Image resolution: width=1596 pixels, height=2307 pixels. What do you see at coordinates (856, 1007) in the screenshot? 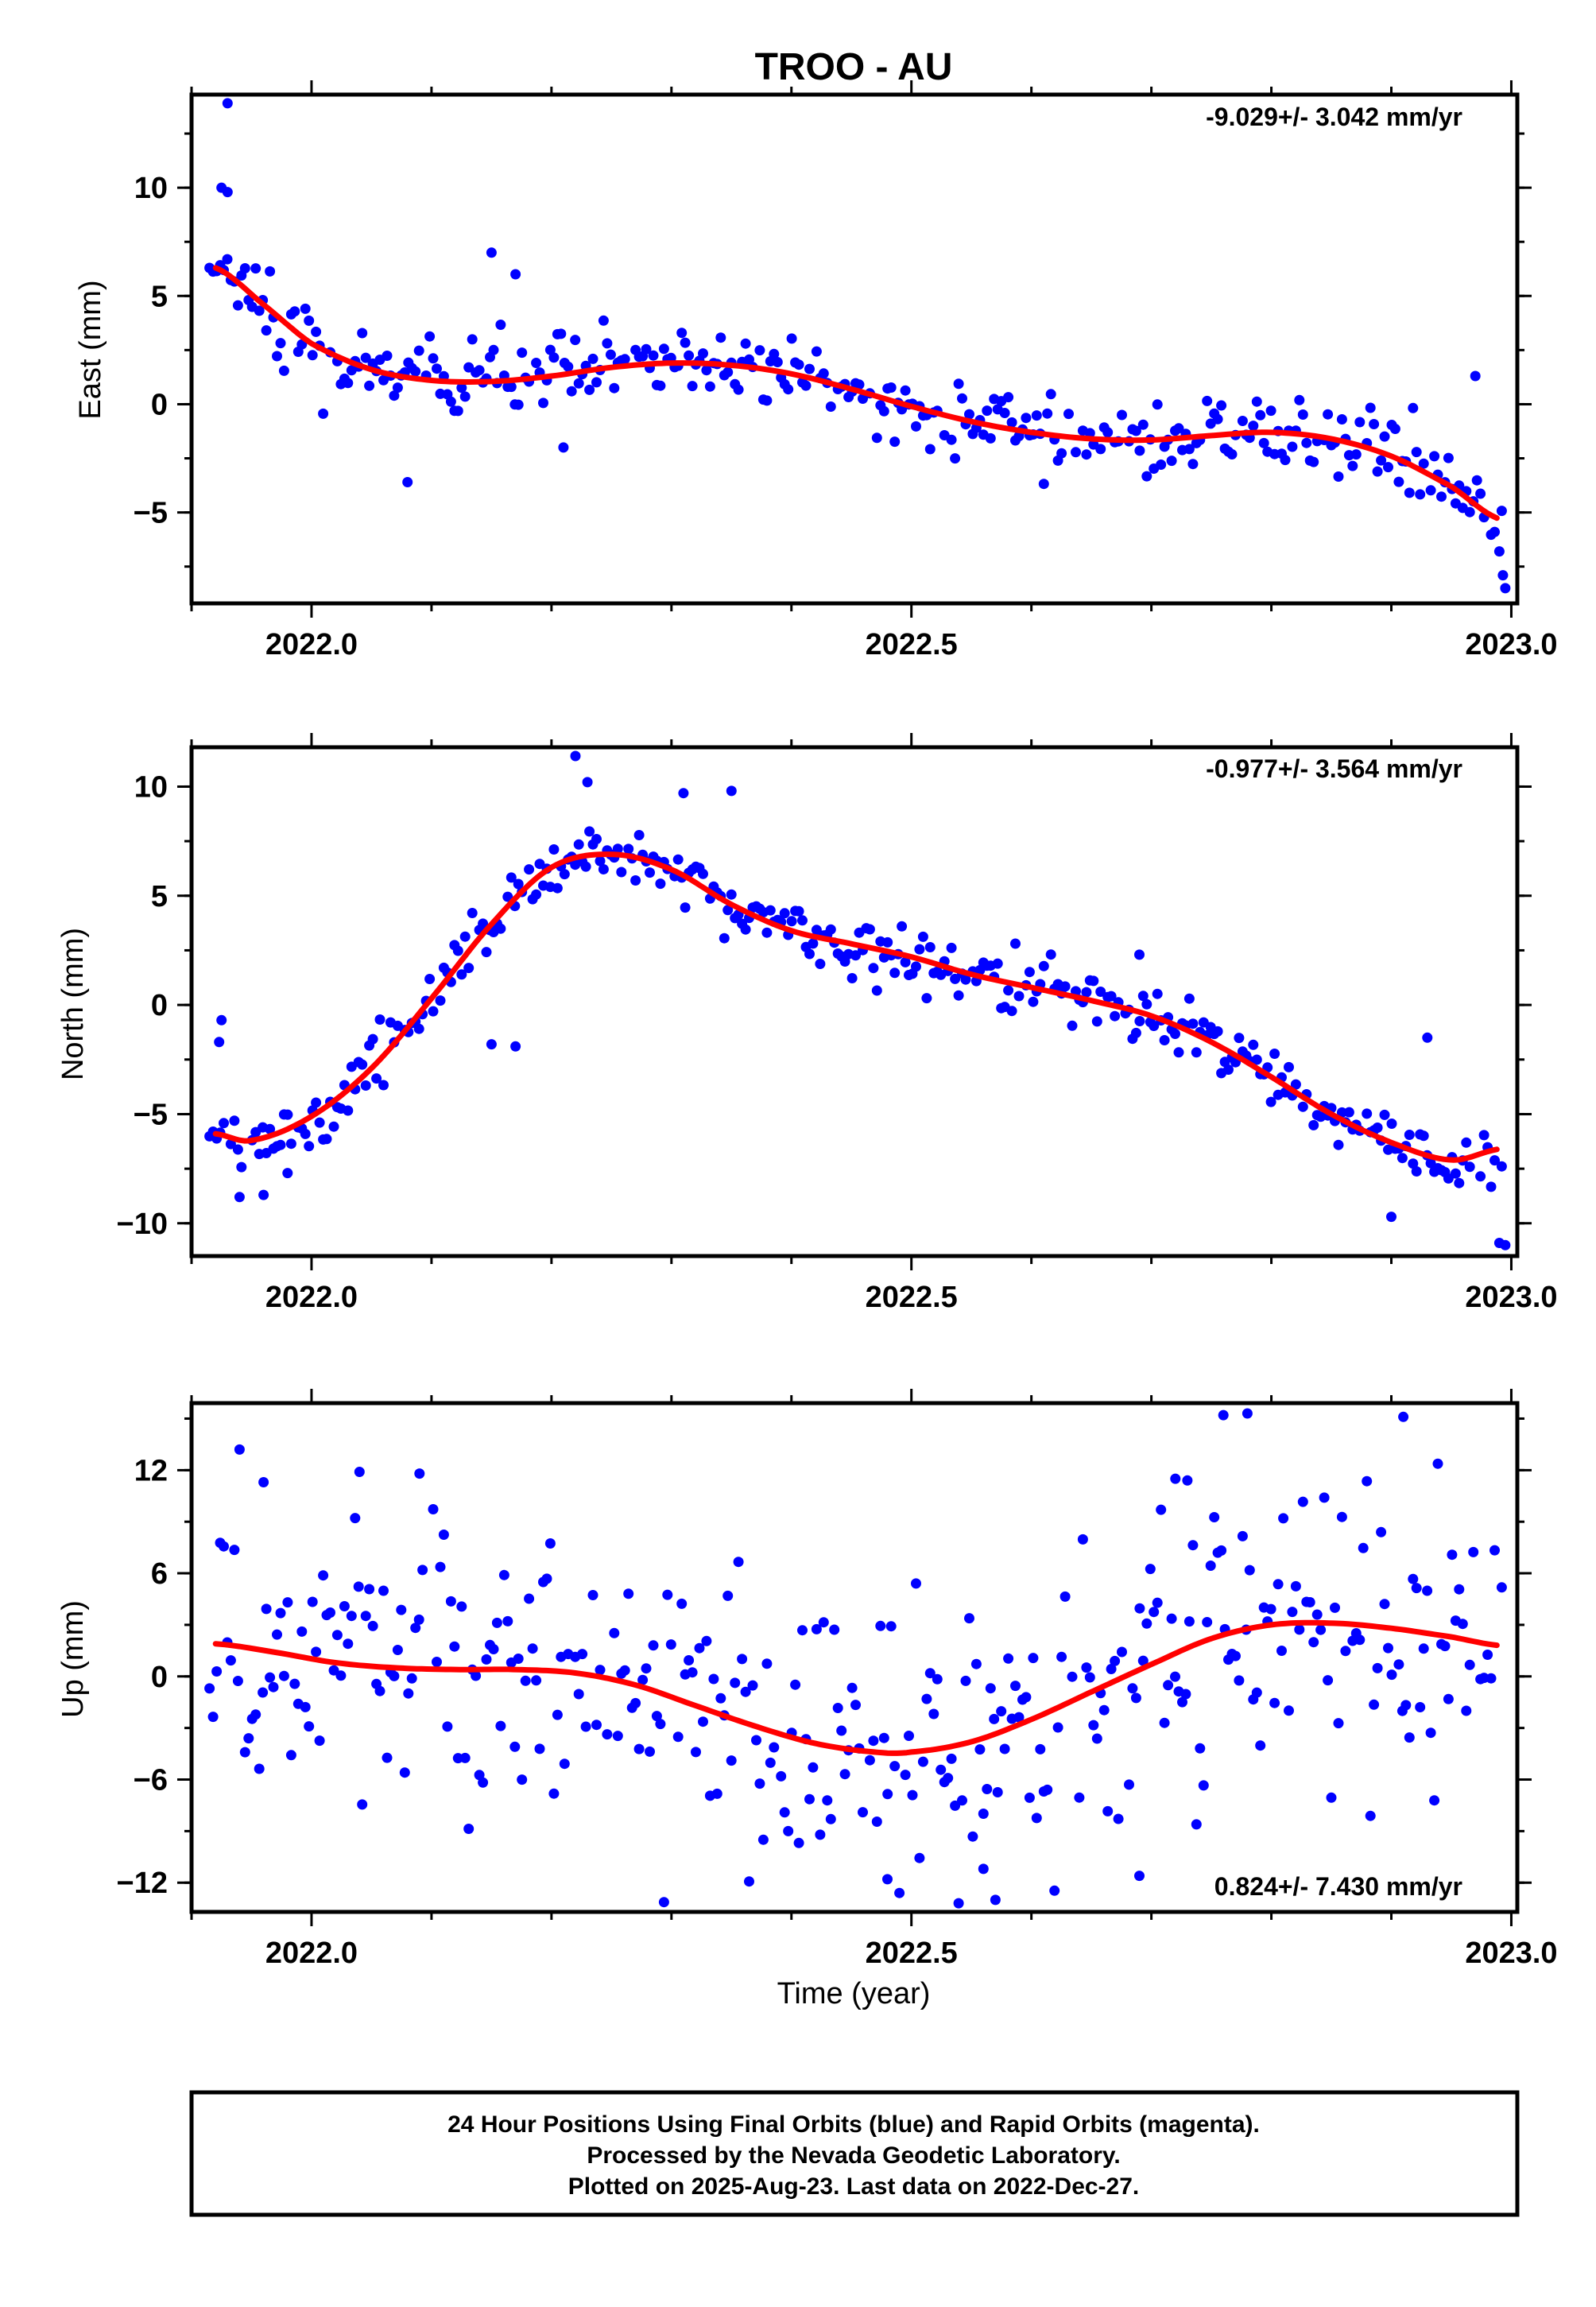
I see `north-fit-line` at bounding box center [856, 1007].